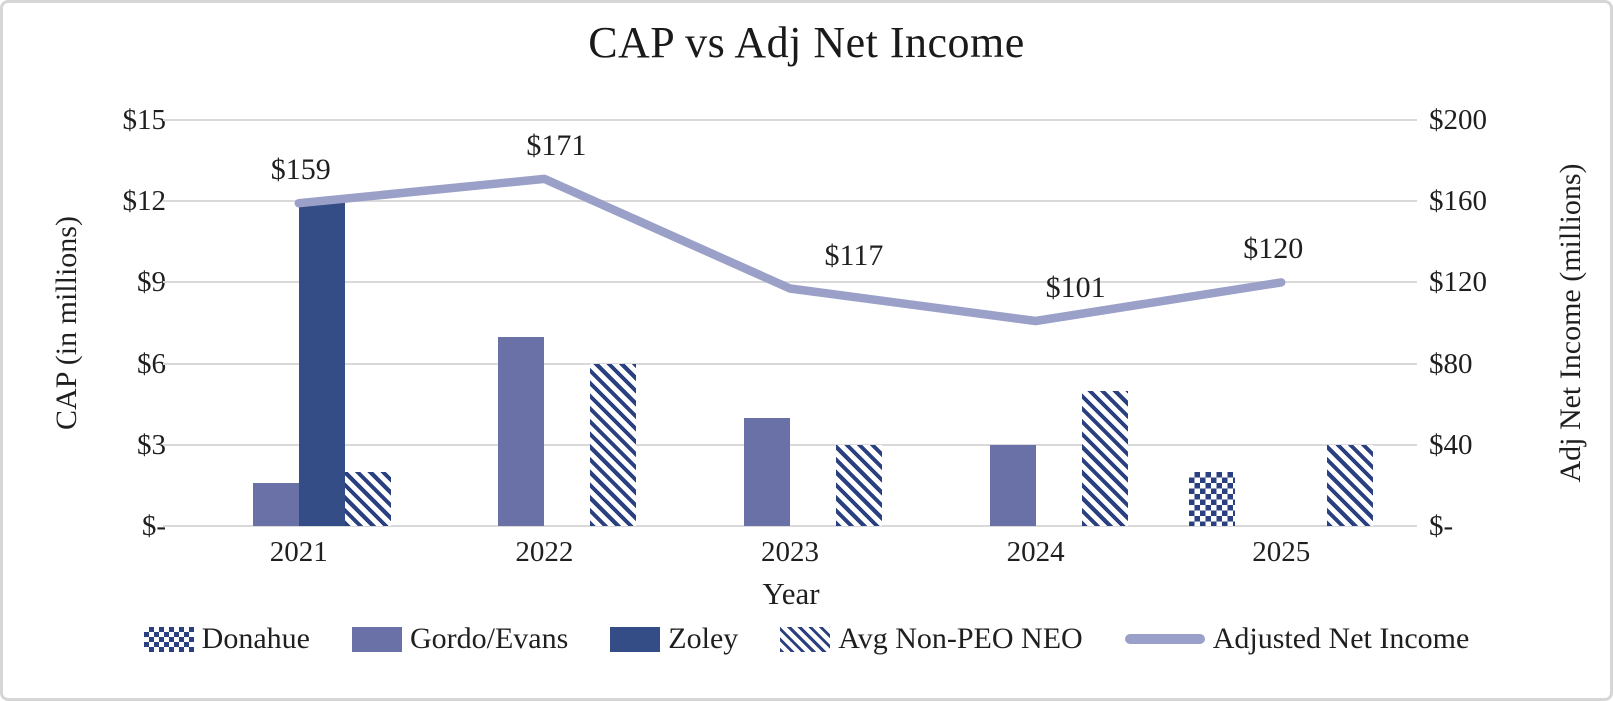 This screenshot has width=1613, height=701. I want to click on bar-avg-non-peo-neo-2021, so click(367, 498).